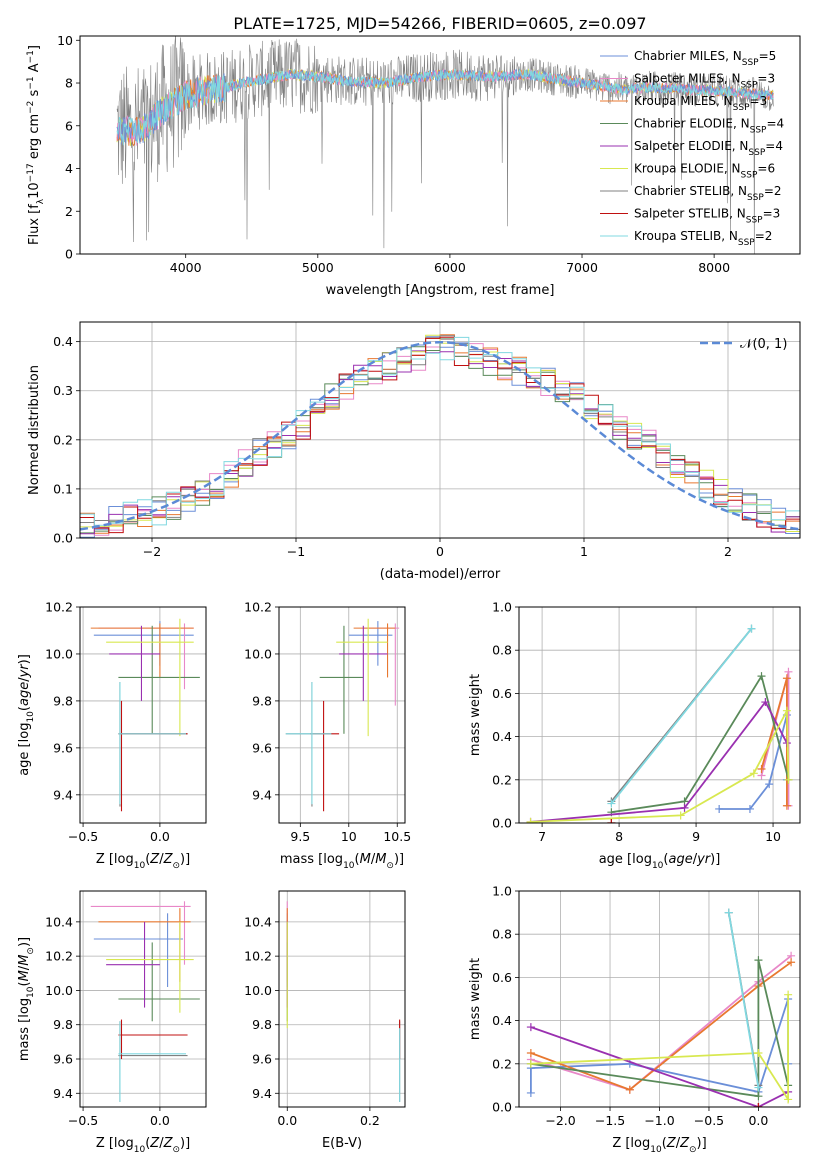 Image resolution: width=819 pixels, height=1170 pixels. Describe the element at coordinates (296, 551) in the screenshot. I see `x-tick-label: −1` at that location.